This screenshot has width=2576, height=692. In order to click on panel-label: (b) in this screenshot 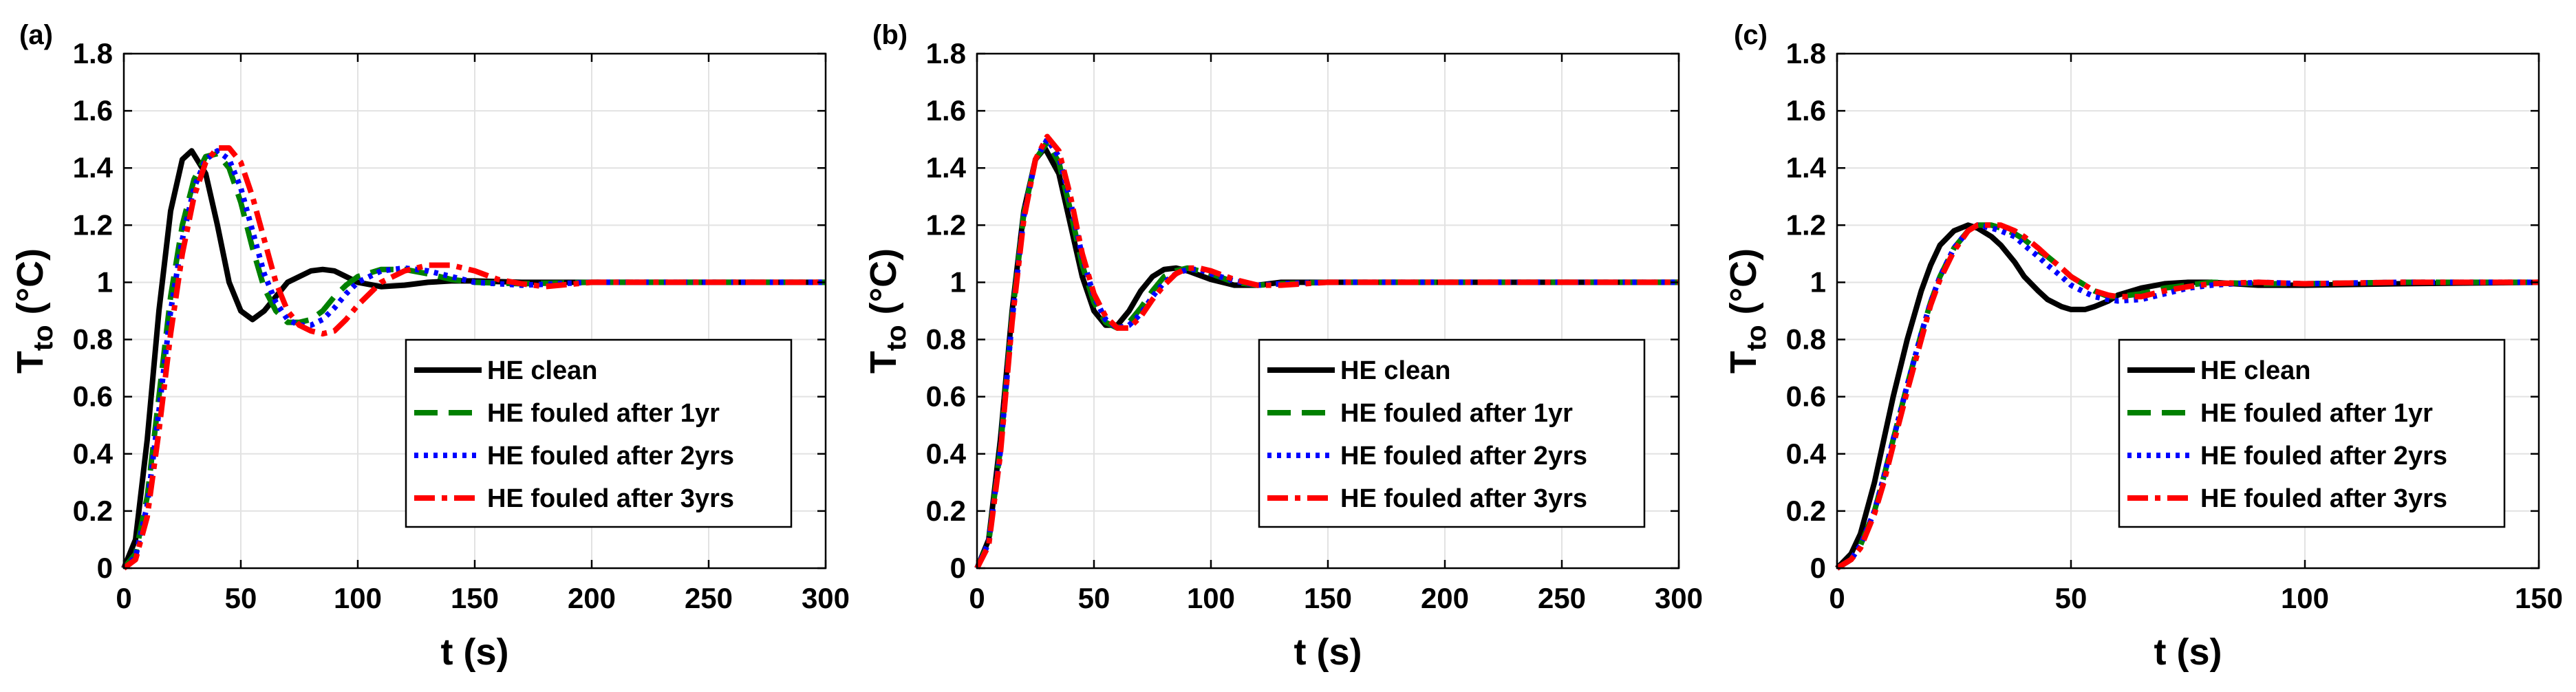, I will do `click(890, 35)`.